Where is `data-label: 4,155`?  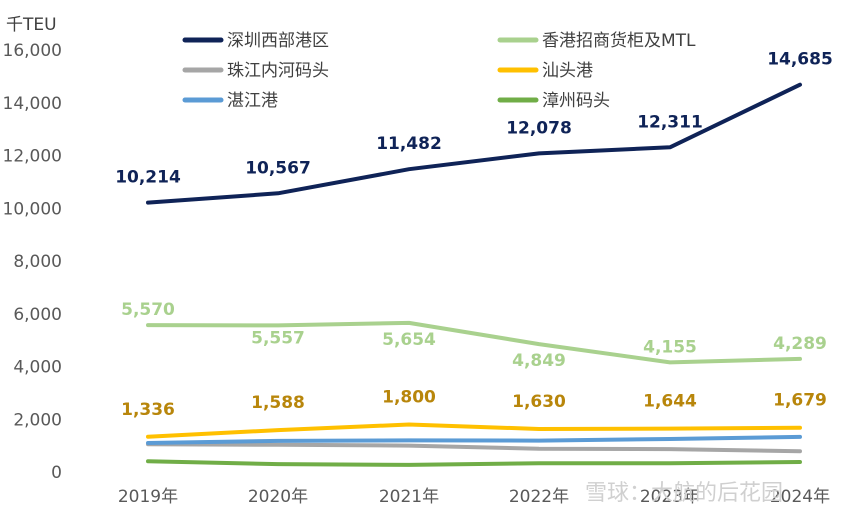
data-label: 4,155 is located at coordinates (670, 347).